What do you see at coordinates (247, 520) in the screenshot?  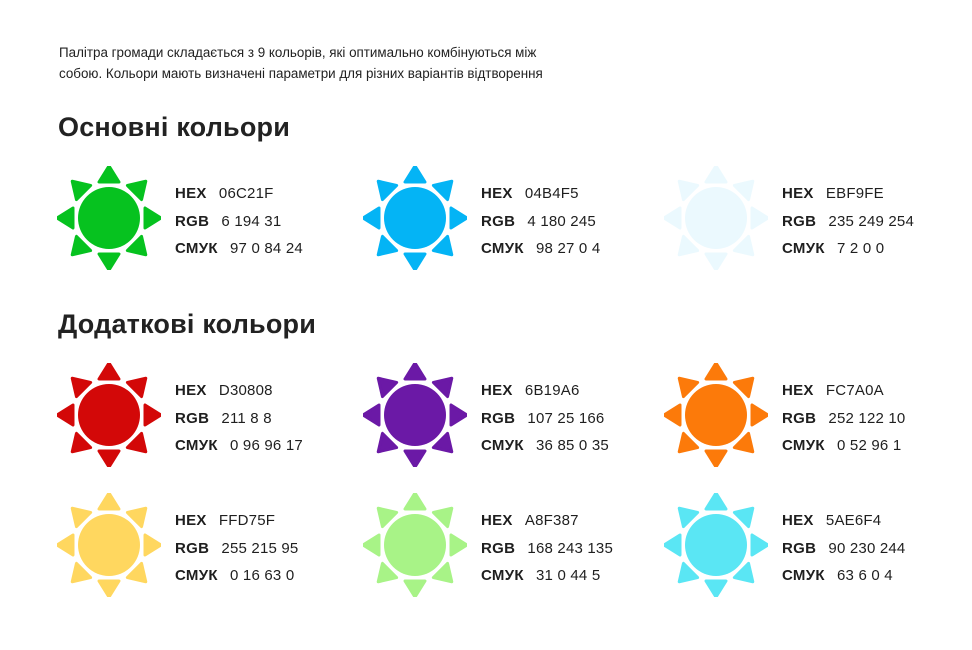 I see `hex-value: FFD75F` at bounding box center [247, 520].